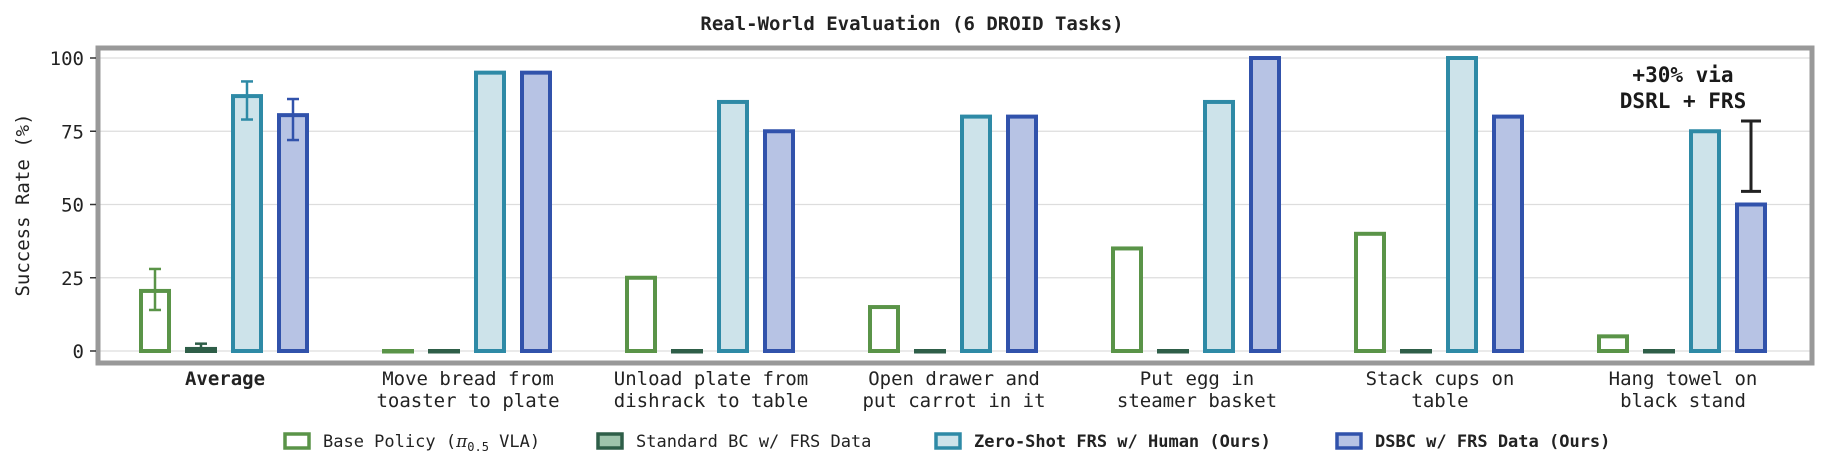 The width and height of the screenshot is (1824, 475). I want to click on x-tick-label: Put egg in, so click(1197, 379).